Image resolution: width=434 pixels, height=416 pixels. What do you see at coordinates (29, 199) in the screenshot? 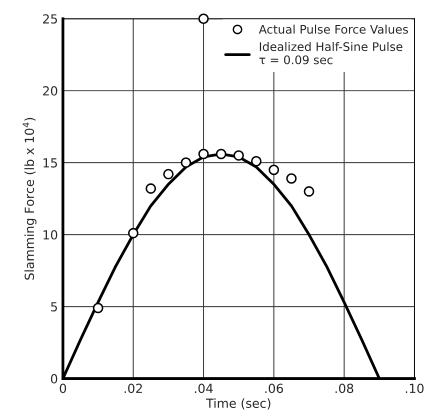
I see `y-axis-title: Slamming Force (lb x 10$^{4}$)` at bounding box center [29, 199].